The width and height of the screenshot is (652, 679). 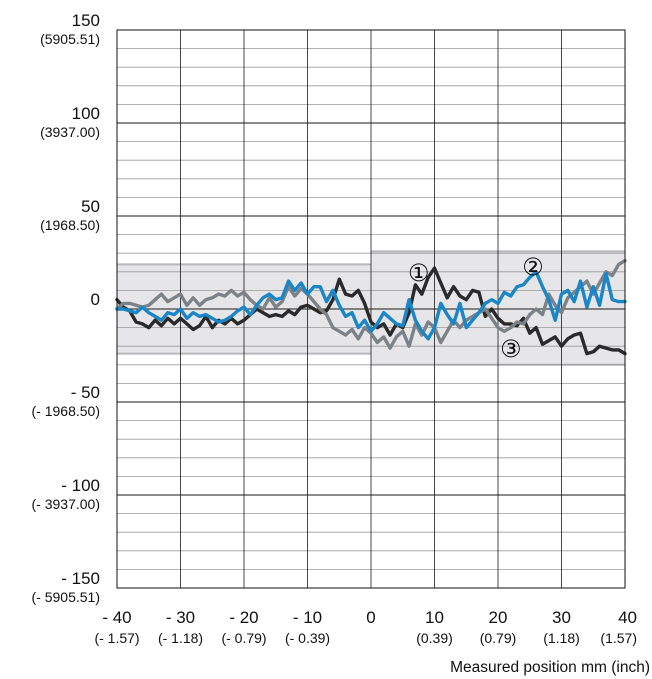 What do you see at coordinates (370, 617) in the screenshot?
I see `x-tick-label: 0` at bounding box center [370, 617].